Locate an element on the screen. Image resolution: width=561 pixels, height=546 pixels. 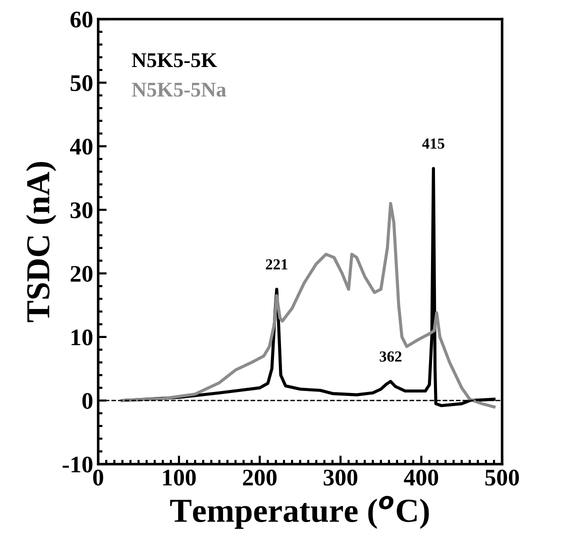
x-tick-label: 100 is located at coordinates (179, 478).